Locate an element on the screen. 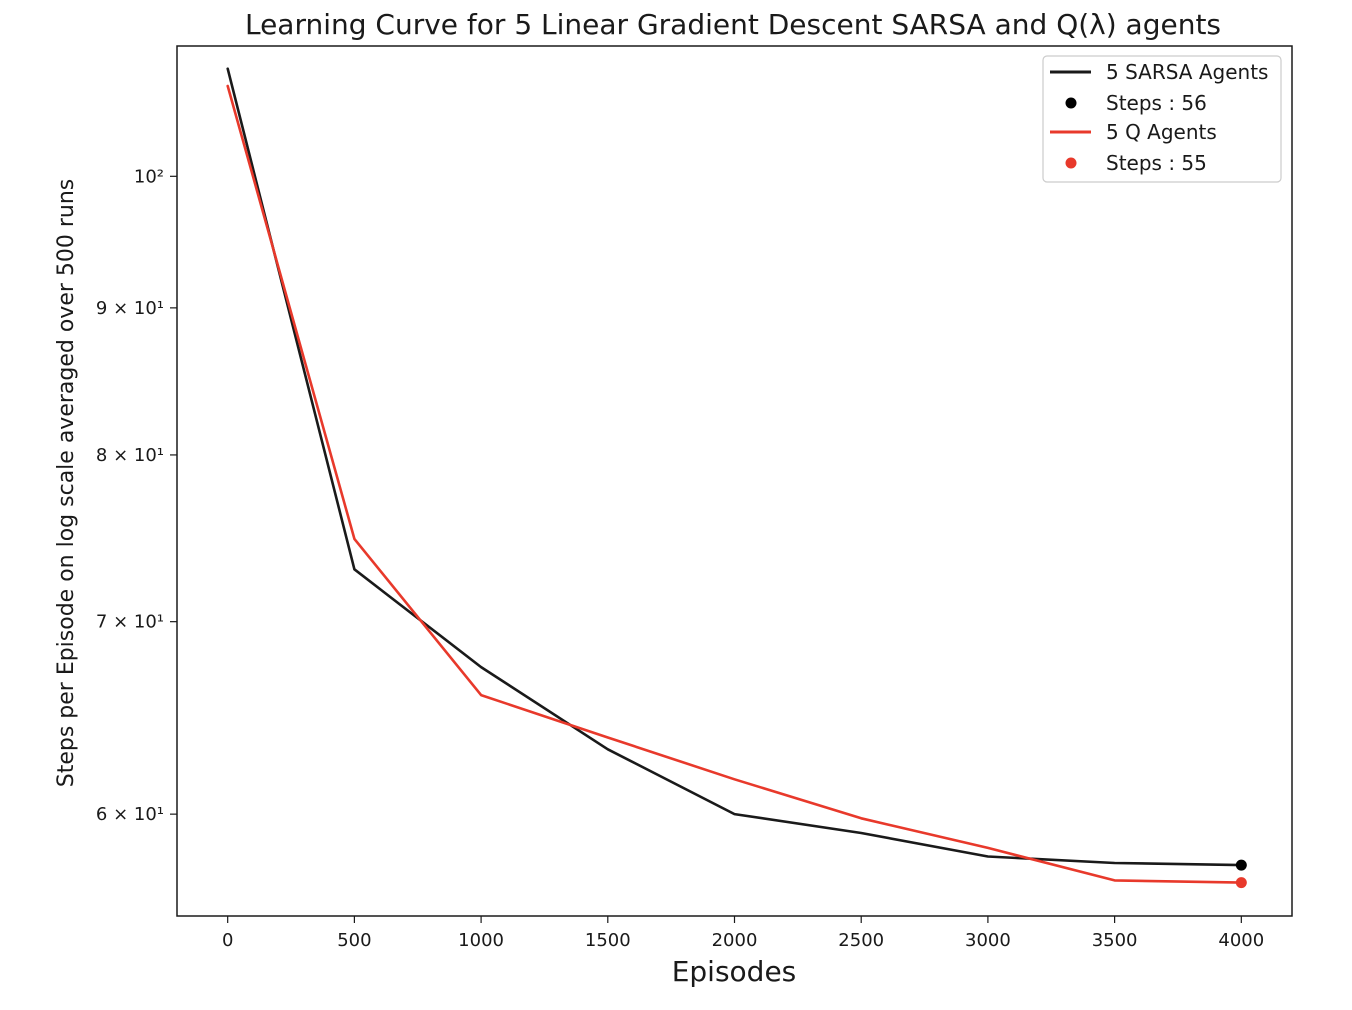 The image size is (1352, 1010). legend-sarsa-label: 5 SARSA Agents is located at coordinates (1187, 72).